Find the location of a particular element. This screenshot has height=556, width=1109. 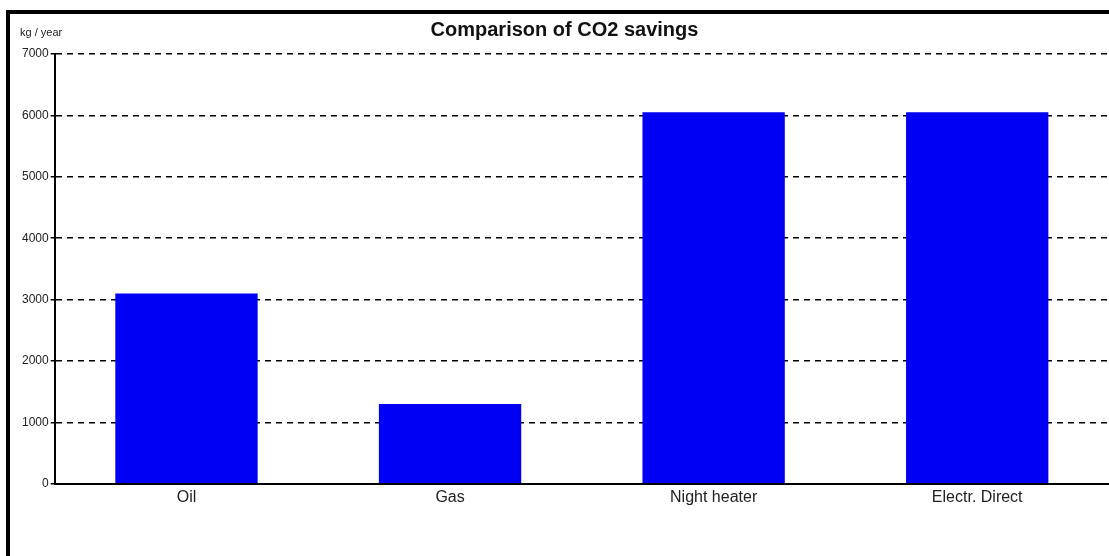

y-tick-label: 1000 is located at coordinates (35, 421).